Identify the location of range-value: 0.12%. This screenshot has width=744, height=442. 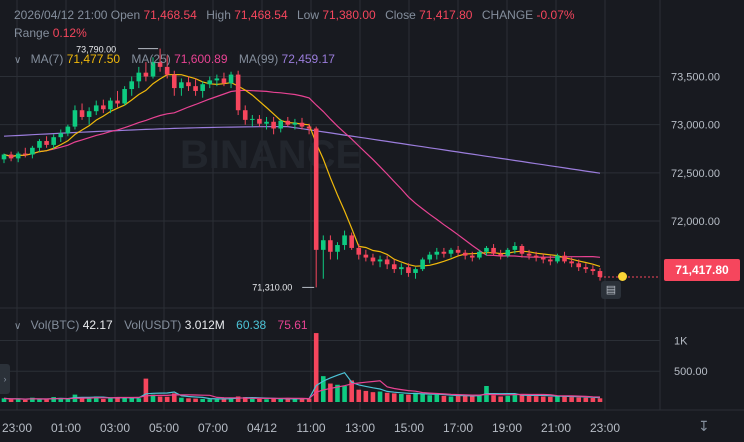
(69, 33).